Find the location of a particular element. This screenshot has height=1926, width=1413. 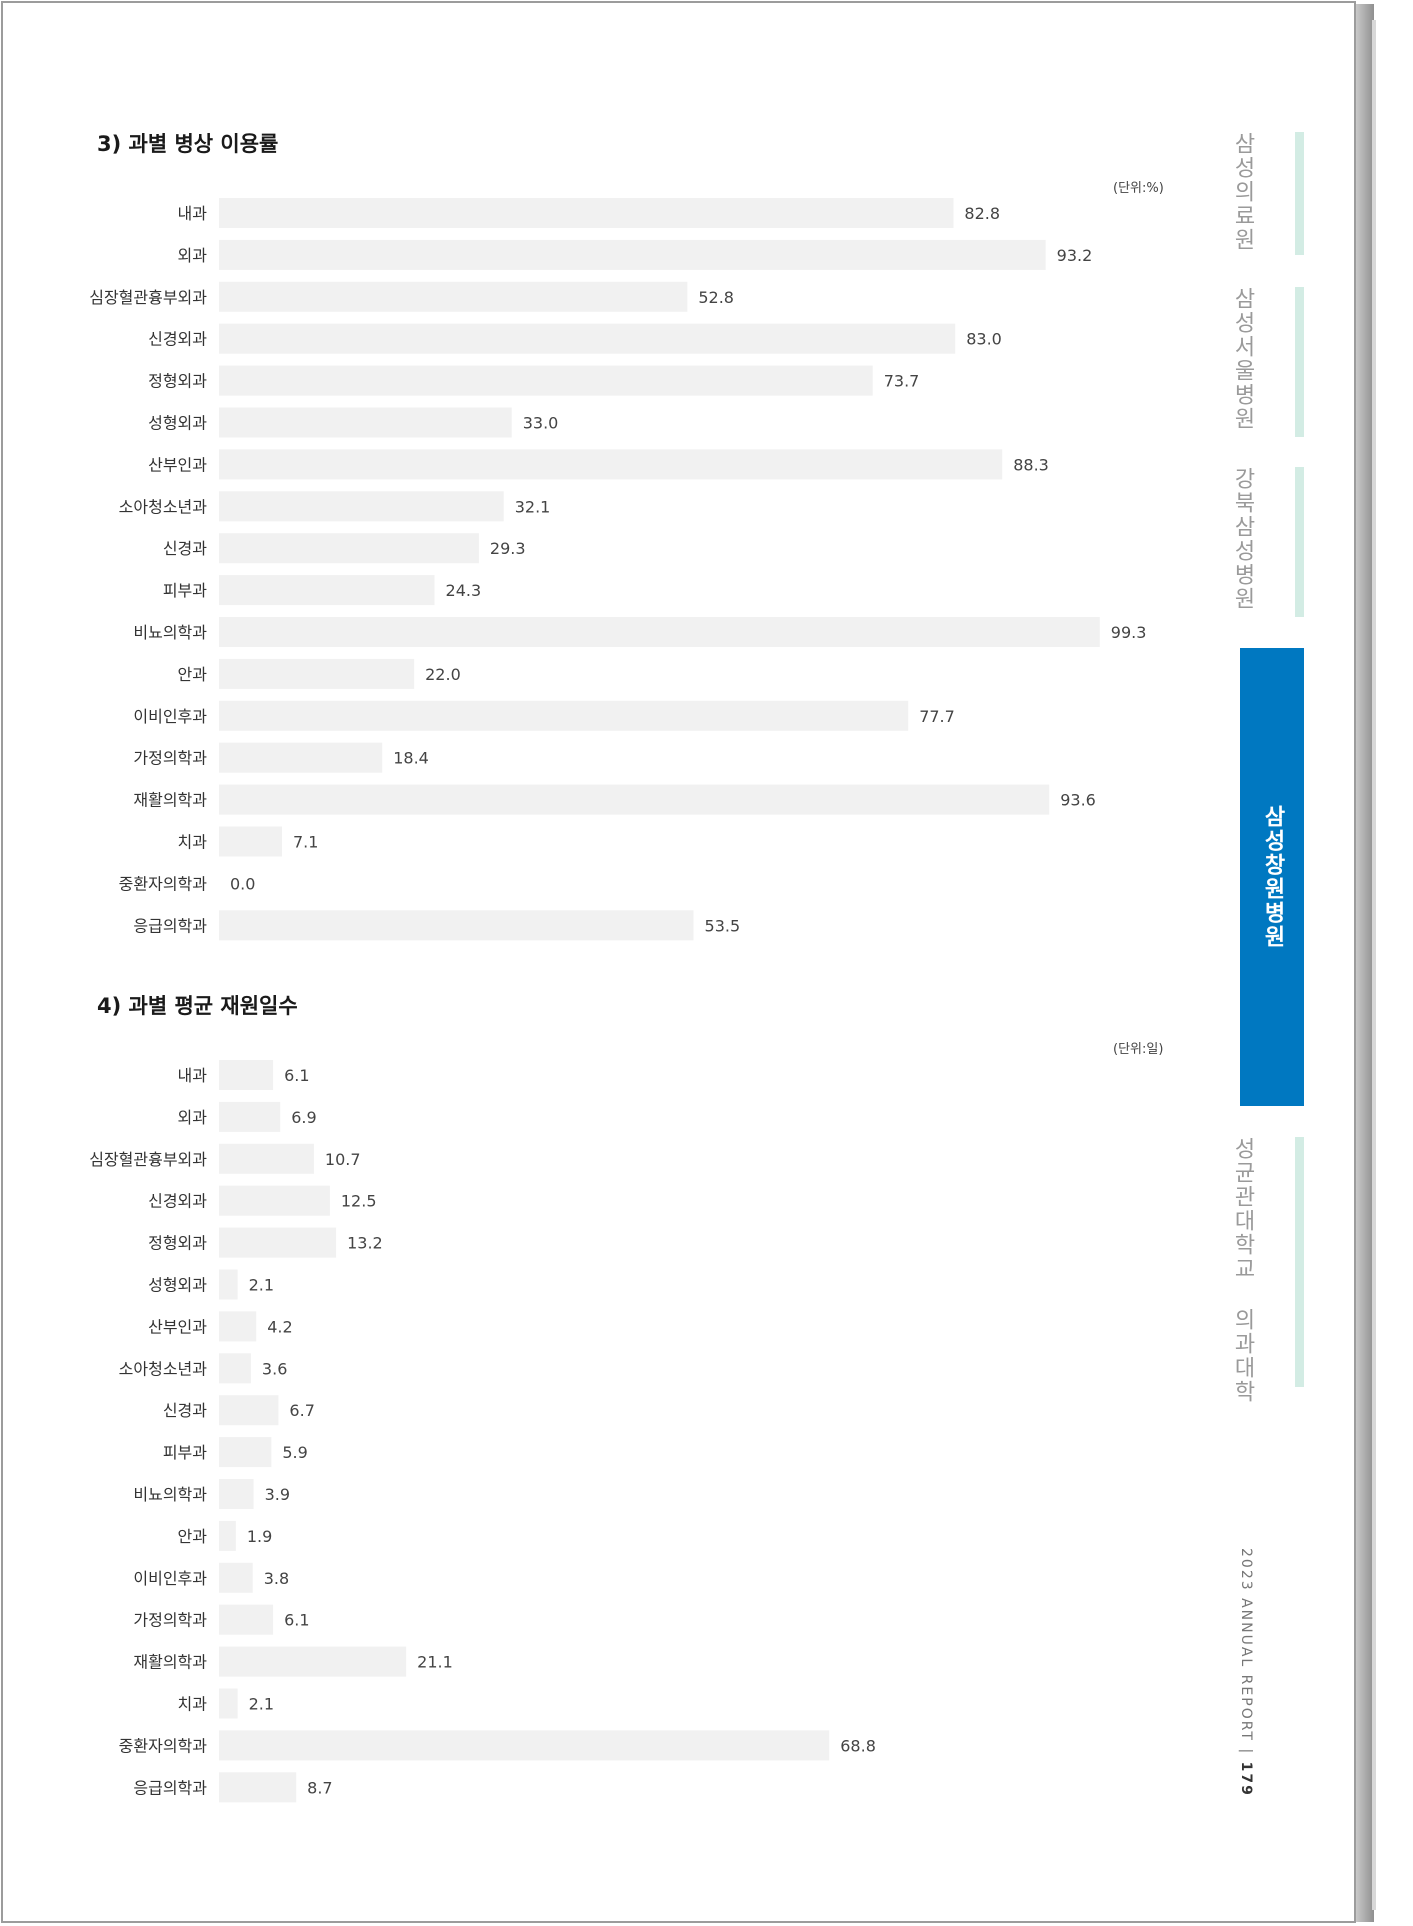

value-label: 32.1 is located at coordinates (533, 506).